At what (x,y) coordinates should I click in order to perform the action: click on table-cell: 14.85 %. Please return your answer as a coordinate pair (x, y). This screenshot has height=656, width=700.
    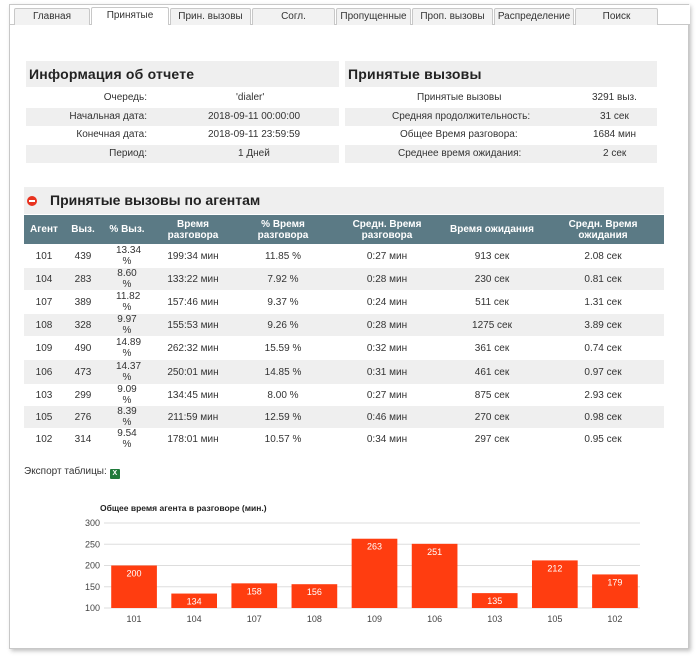
    Looking at the image, I should click on (283, 372).